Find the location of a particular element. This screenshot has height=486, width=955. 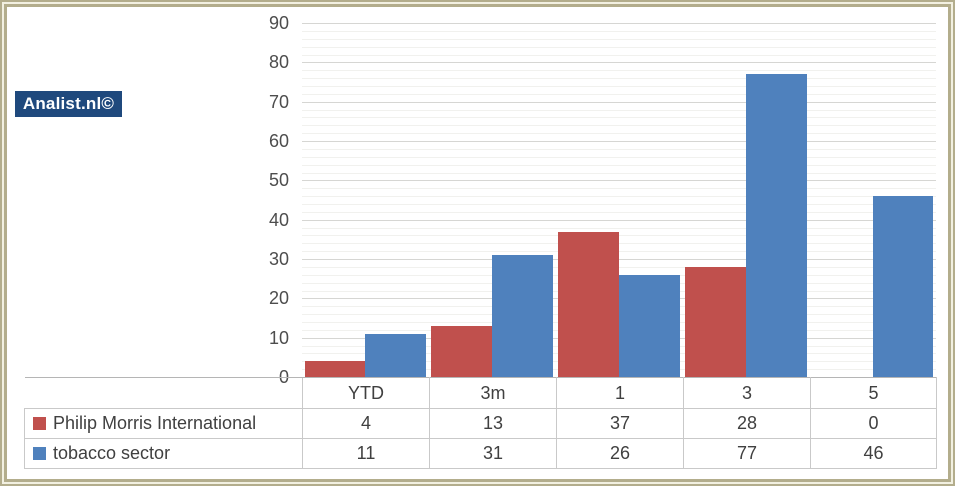

x-category-cell-3m: 3m is located at coordinates (493, 393).